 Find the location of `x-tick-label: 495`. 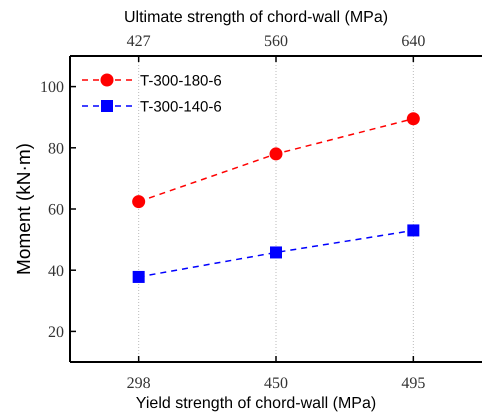

x-tick-label: 495 is located at coordinates (413, 383).